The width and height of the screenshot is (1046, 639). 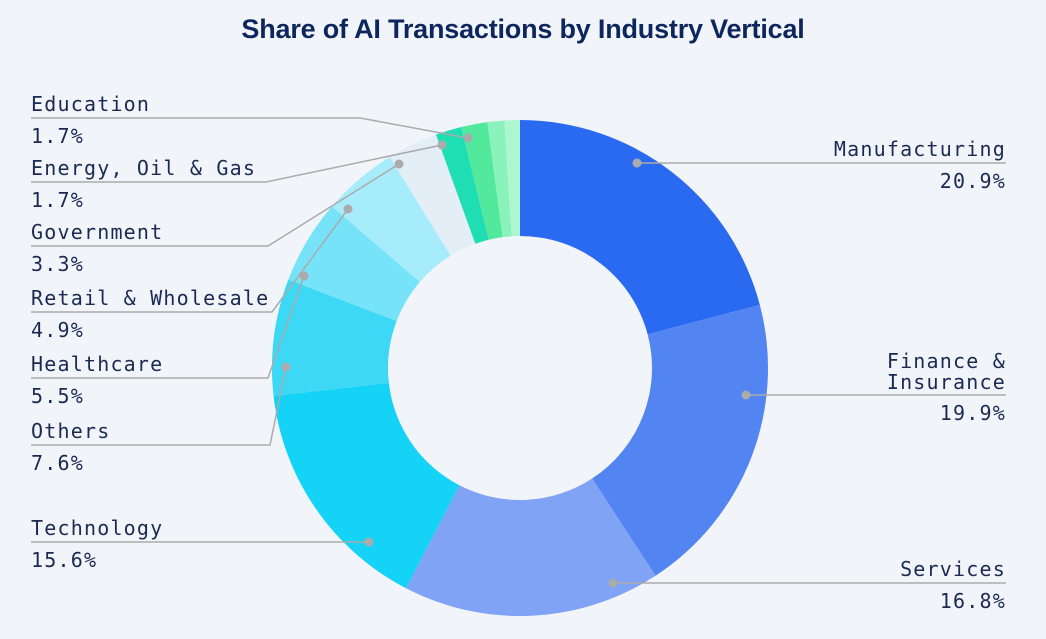 What do you see at coordinates (97, 364) in the screenshot?
I see `slice-label-healthcare: Healthcare` at bounding box center [97, 364].